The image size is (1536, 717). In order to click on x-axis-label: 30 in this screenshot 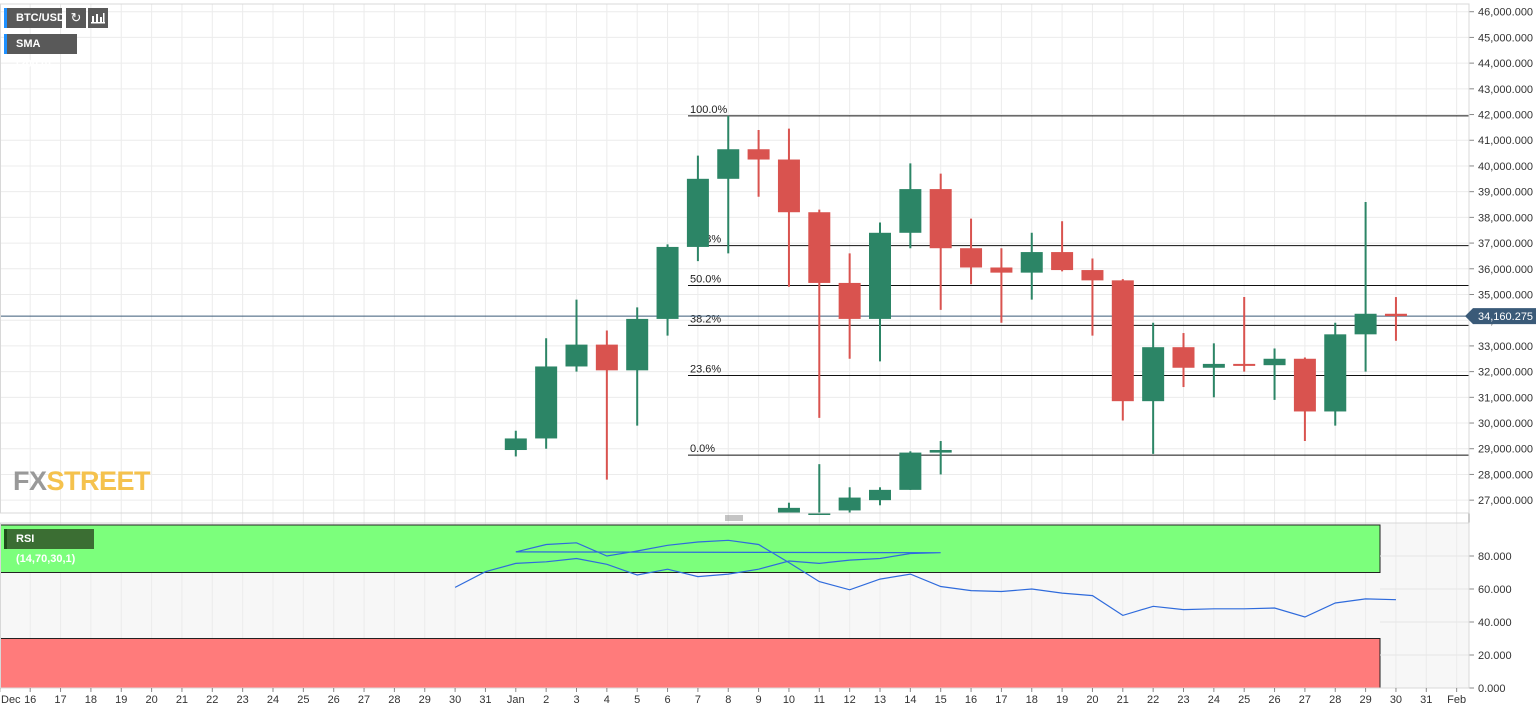, I will do `click(1396, 700)`.